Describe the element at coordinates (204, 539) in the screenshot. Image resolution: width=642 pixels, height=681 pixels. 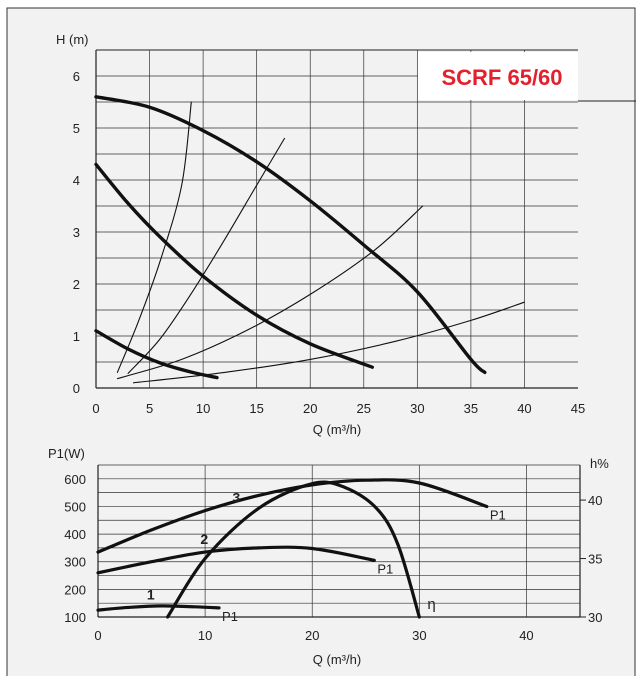
I see `series-number-label: 2` at that location.